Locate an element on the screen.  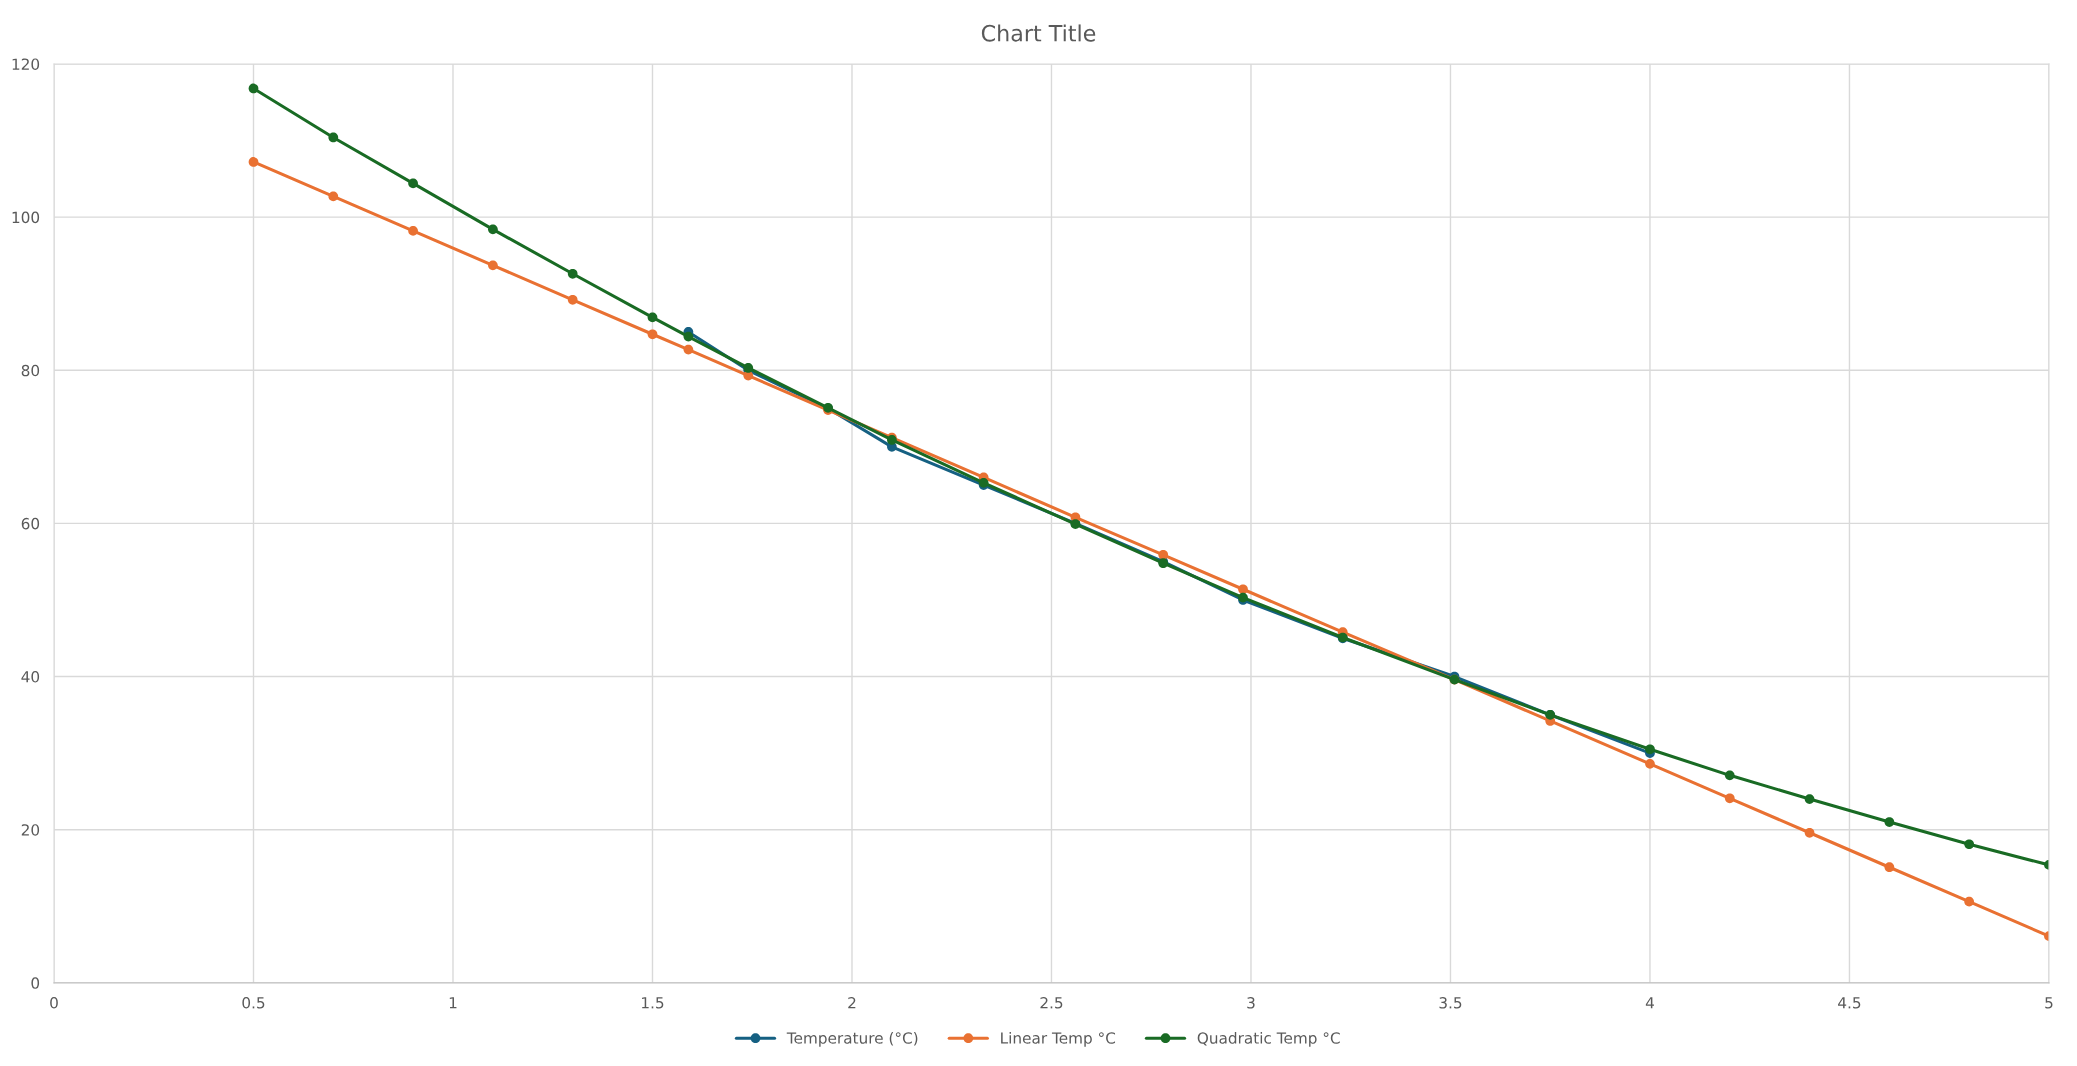
y-tick-label: 60 is located at coordinates (30, 523).